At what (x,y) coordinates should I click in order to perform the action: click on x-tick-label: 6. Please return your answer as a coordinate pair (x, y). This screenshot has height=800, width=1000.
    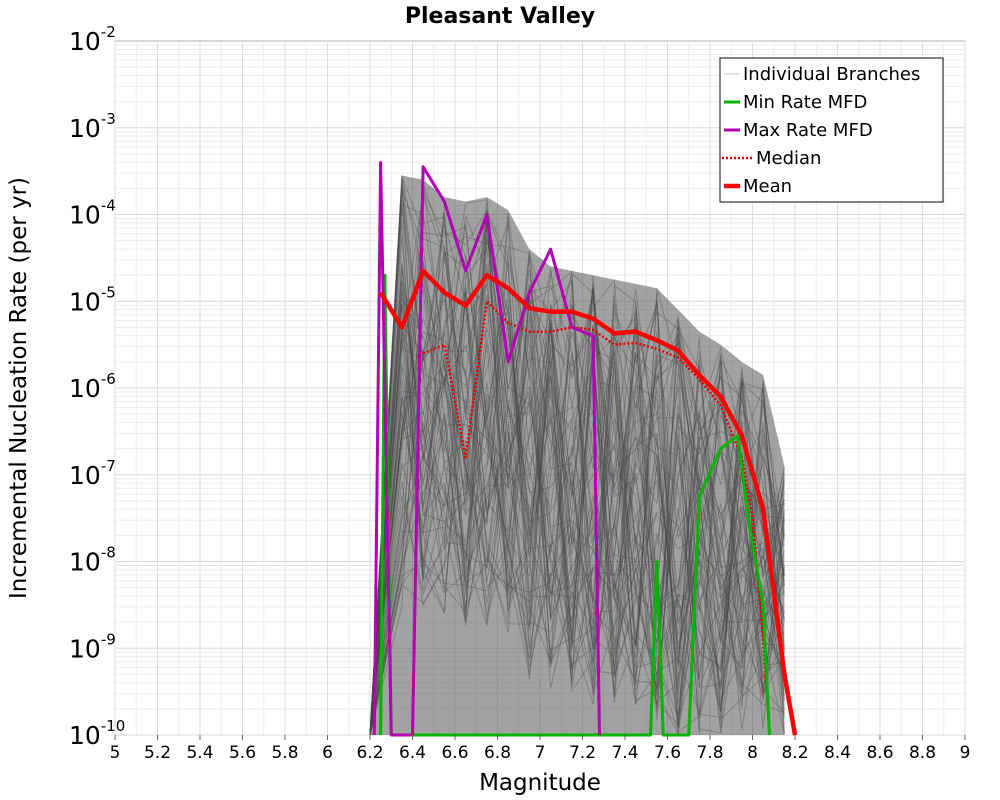
    Looking at the image, I should click on (327, 753).